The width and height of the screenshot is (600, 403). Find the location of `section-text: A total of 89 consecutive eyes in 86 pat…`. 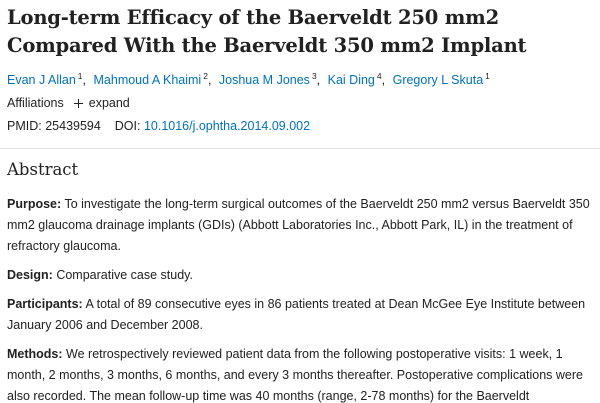

section-text: A total of 89 consecutive eyes in 86 pat… is located at coordinates (296, 314).